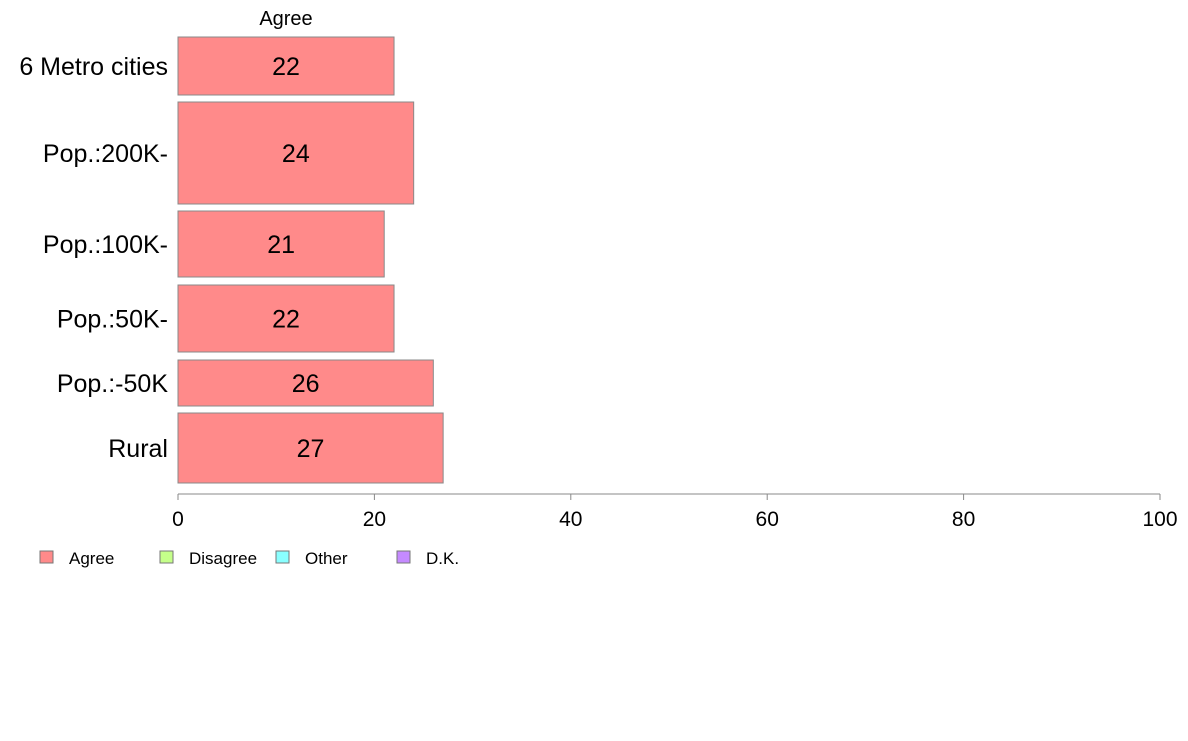 This screenshot has width=1188, height=741. I want to click on panel-title: Agree, so click(285, 19).